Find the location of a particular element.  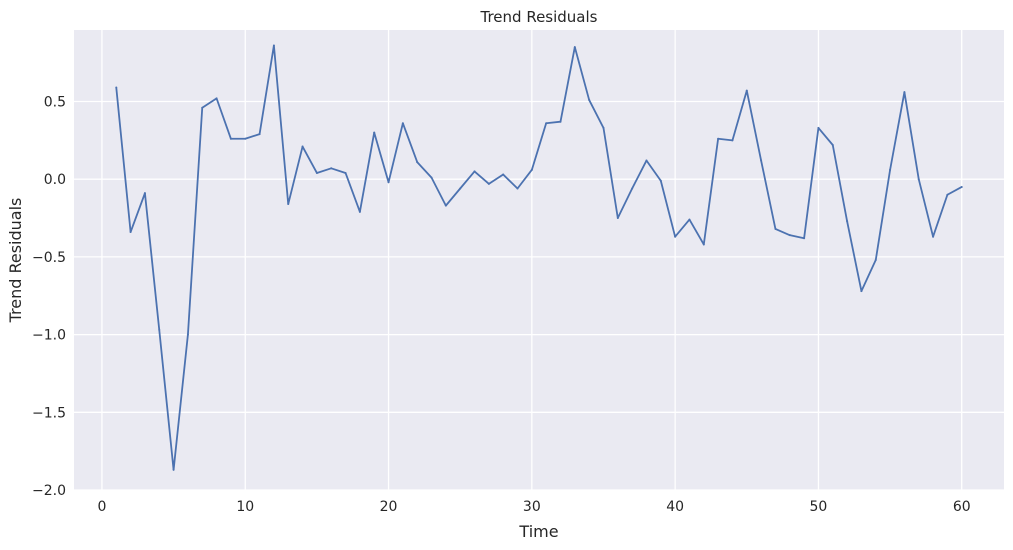

x-tick-label: 40 is located at coordinates (675, 507).